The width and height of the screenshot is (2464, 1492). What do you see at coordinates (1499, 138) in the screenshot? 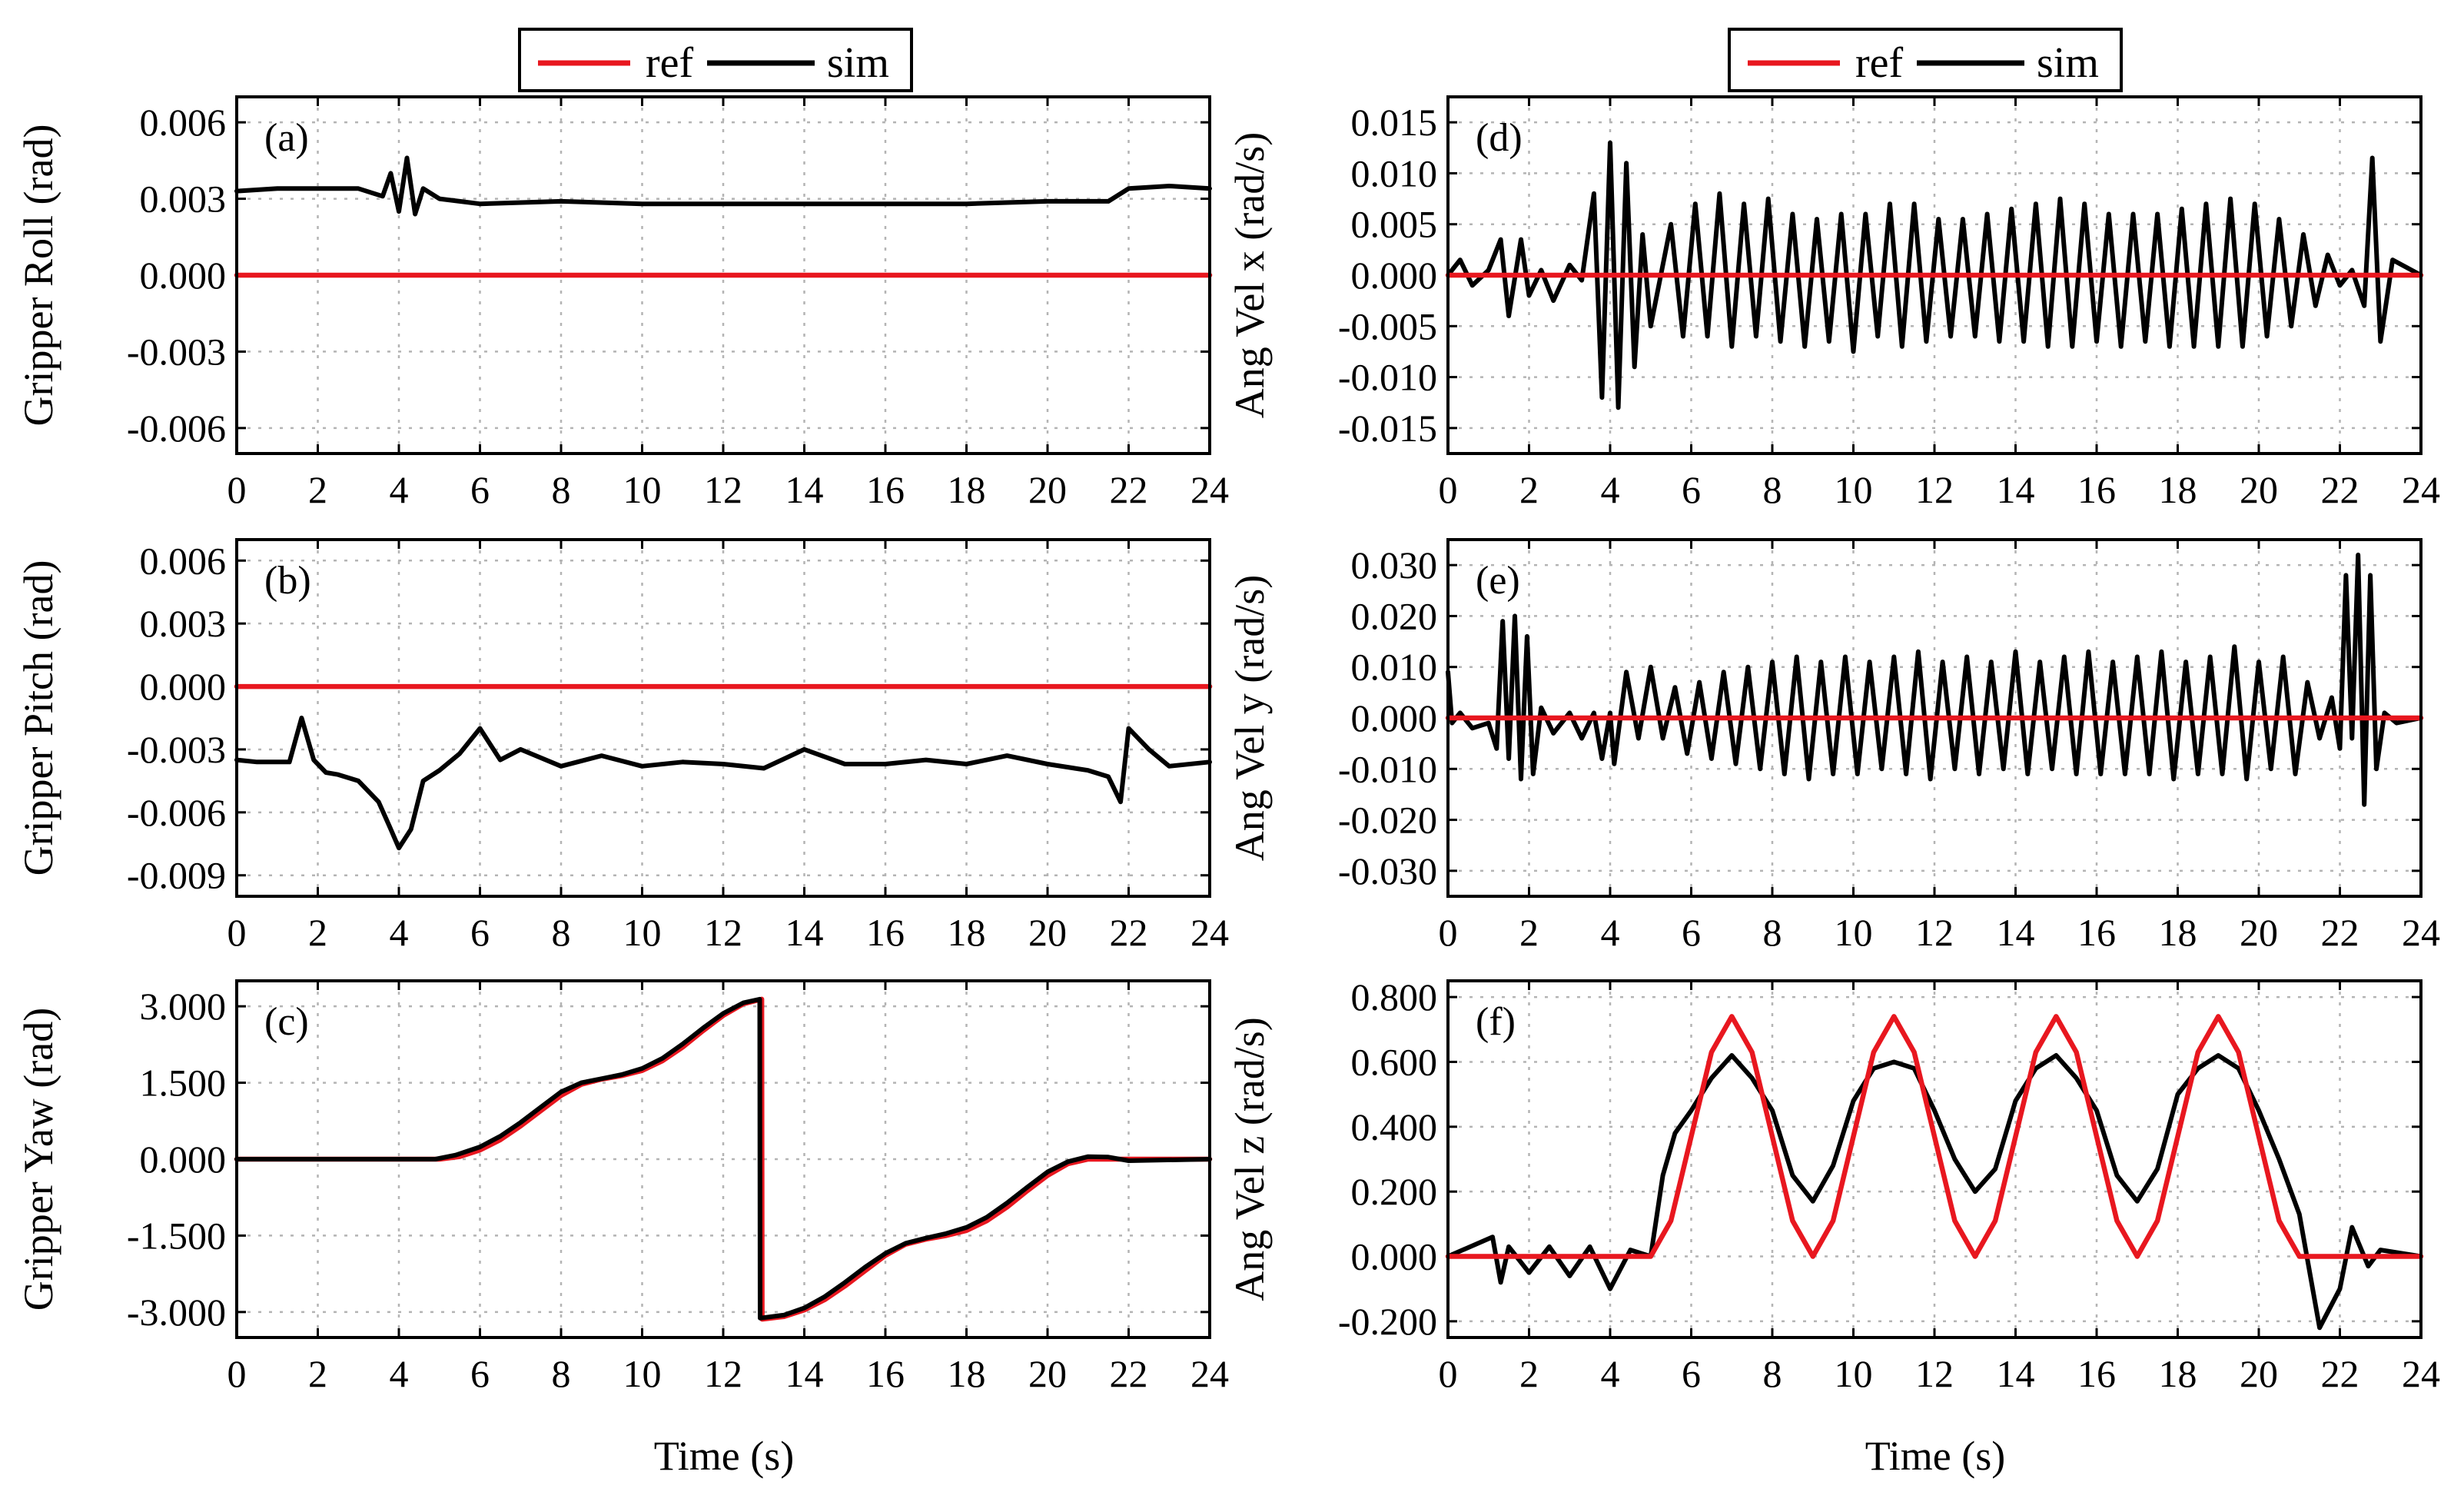
I see `panel-label: (d)` at bounding box center [1499, 138].